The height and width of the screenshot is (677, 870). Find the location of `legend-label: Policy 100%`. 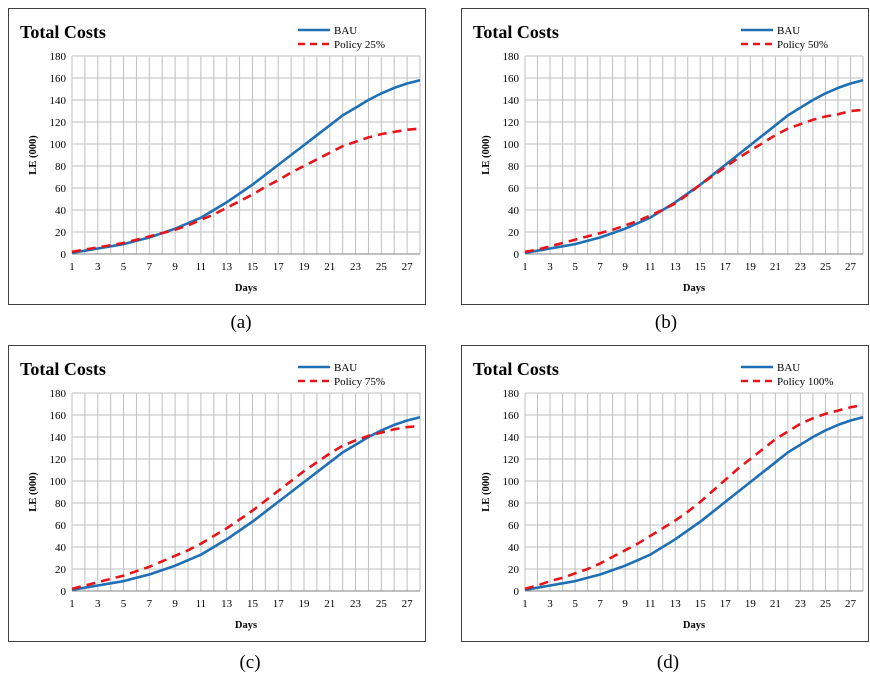

legend-label: Policy 100% is located at coordinates (805, 382).